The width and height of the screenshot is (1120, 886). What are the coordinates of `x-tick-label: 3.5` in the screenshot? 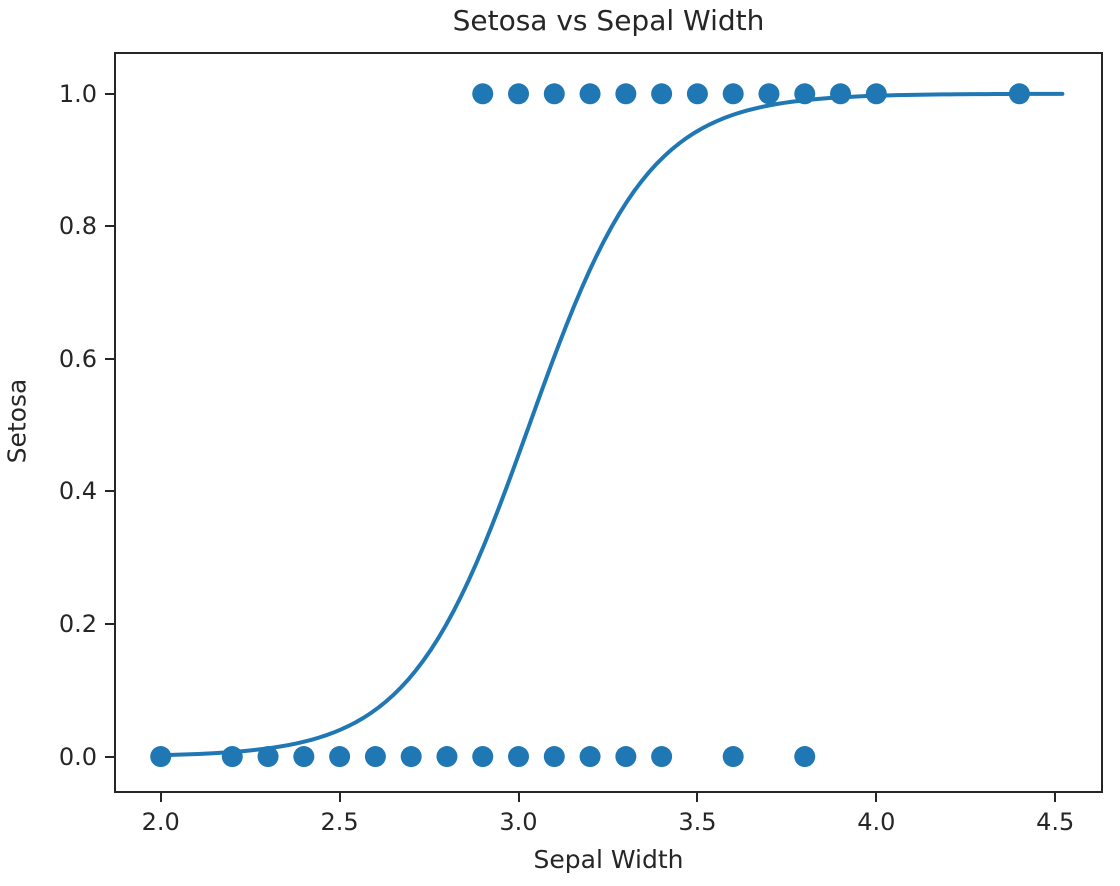 It's located at (697, 822).